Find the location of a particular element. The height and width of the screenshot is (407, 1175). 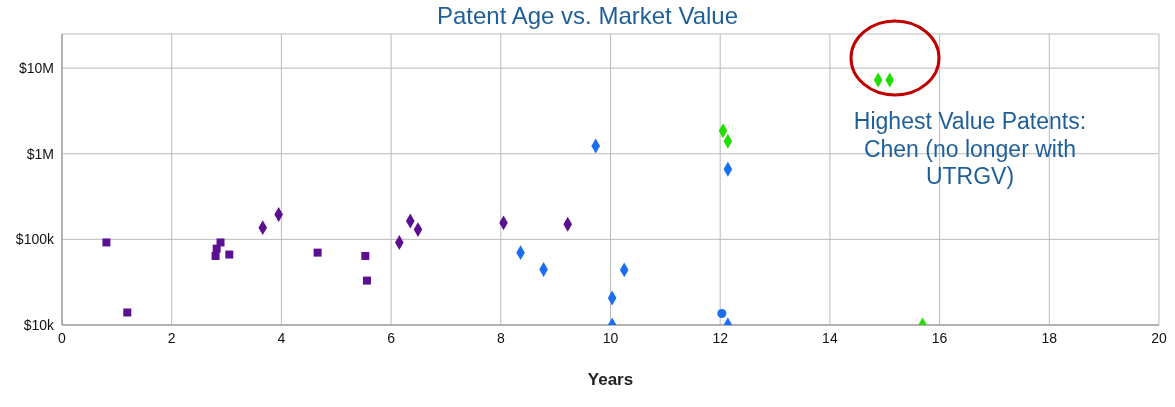

x-tick-label: 0 is located at coordinates (62, 337).